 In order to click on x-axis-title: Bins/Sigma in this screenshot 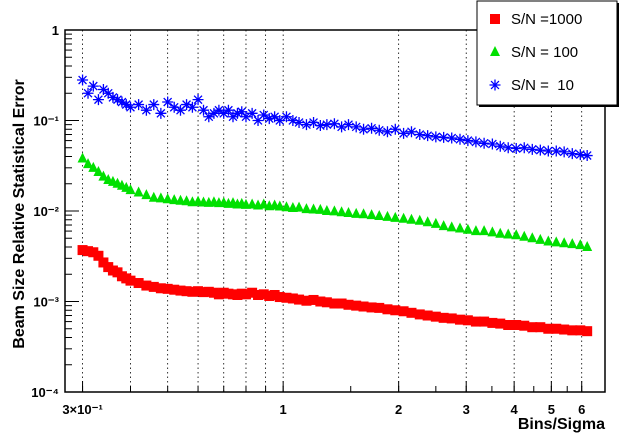, I will do `click(561, 424)`.